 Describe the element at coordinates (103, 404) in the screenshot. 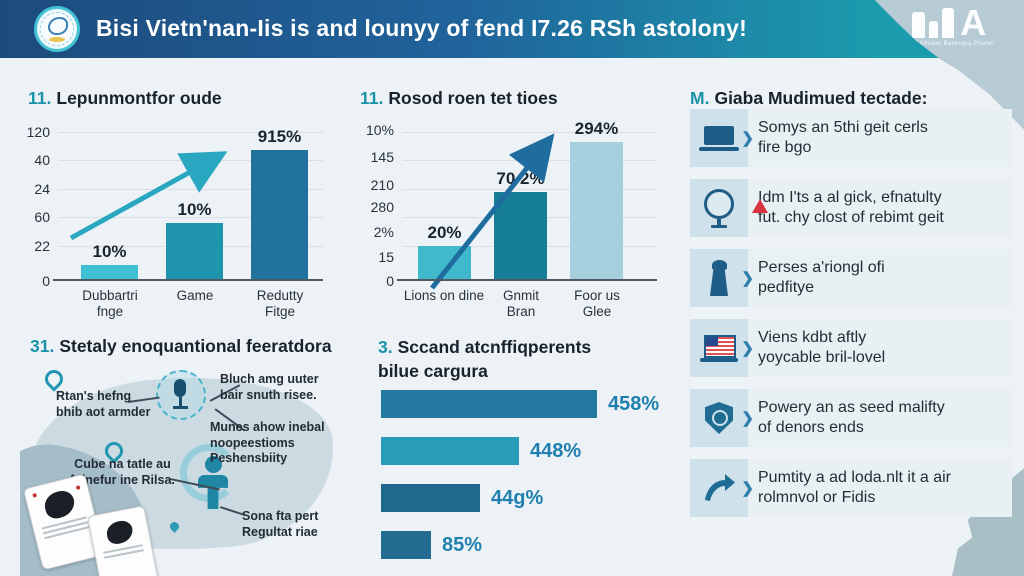

I see `map-callout: Rtan's hefng bhib aot armder` at that location.